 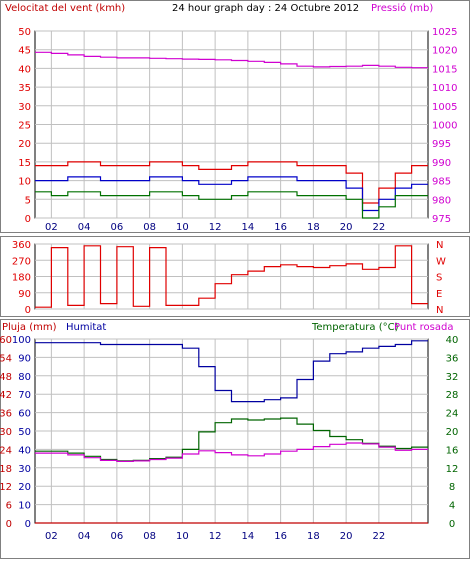 I want to click on y-tick-label-rain: 24, so click(x=6, y=450).